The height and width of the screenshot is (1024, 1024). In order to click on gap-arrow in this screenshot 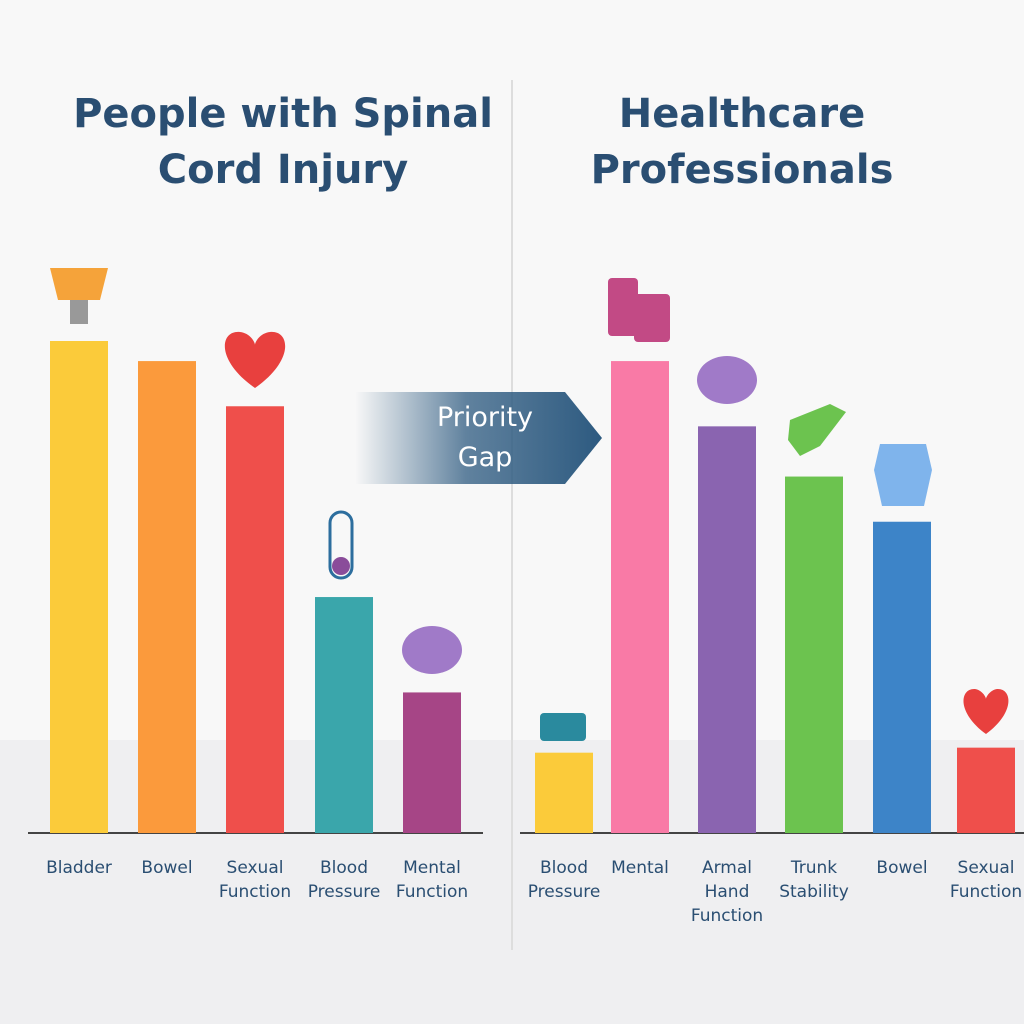, I will do `click(478, 438)`.